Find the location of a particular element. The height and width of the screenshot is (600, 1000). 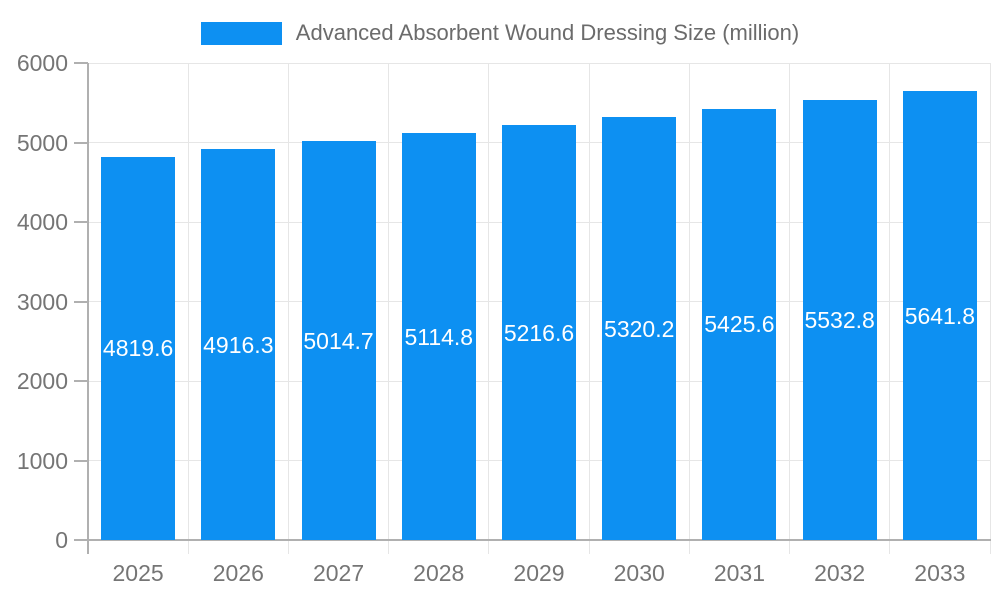

bar-2025 is located at coordinates (138, 348).